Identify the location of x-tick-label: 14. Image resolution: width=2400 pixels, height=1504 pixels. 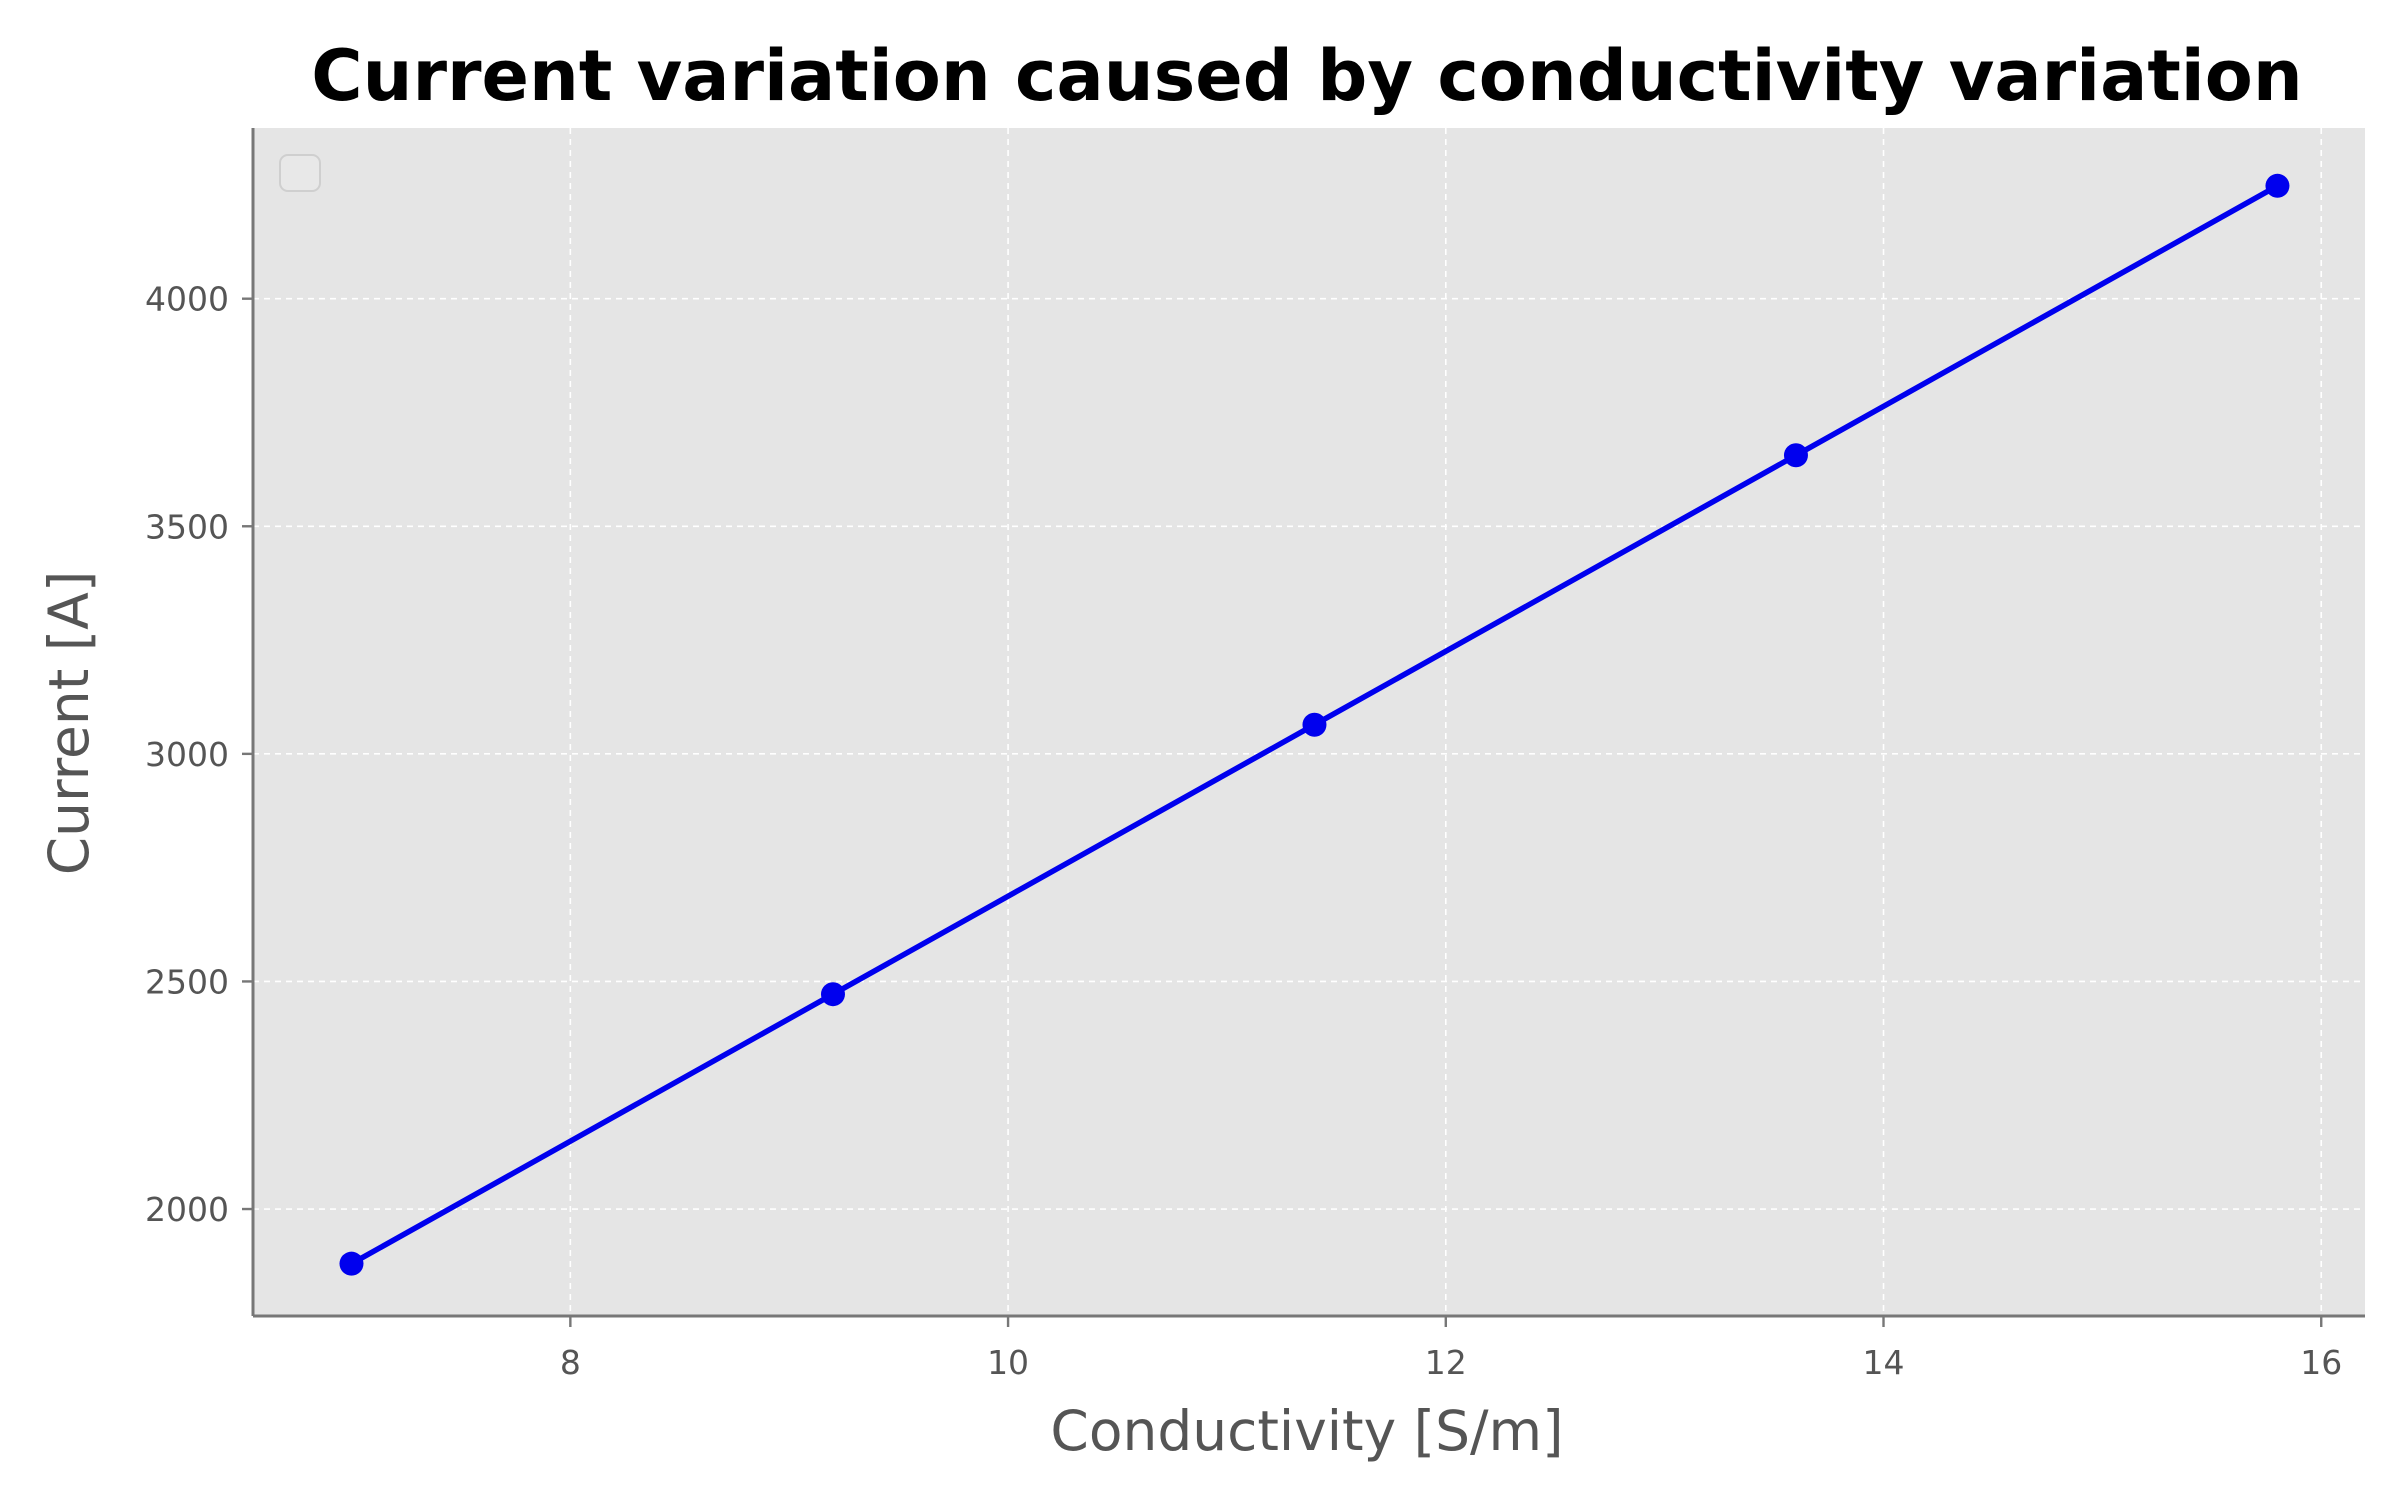
(1884, 1362).